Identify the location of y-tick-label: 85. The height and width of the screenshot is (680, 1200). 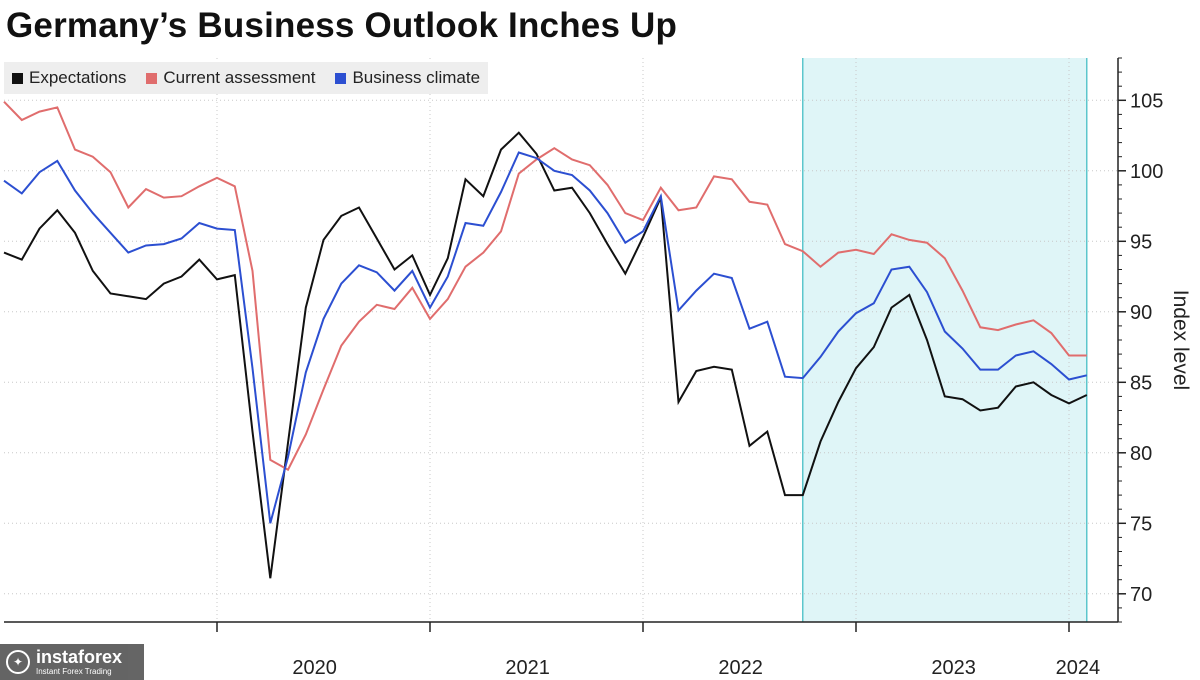
(1141, 383).